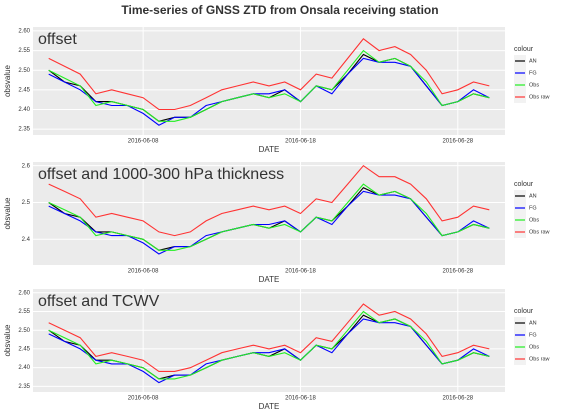  Describe the element at coordinates (26, 203) in the screenshot. I see `y-tick-label: 2.5` at that location.